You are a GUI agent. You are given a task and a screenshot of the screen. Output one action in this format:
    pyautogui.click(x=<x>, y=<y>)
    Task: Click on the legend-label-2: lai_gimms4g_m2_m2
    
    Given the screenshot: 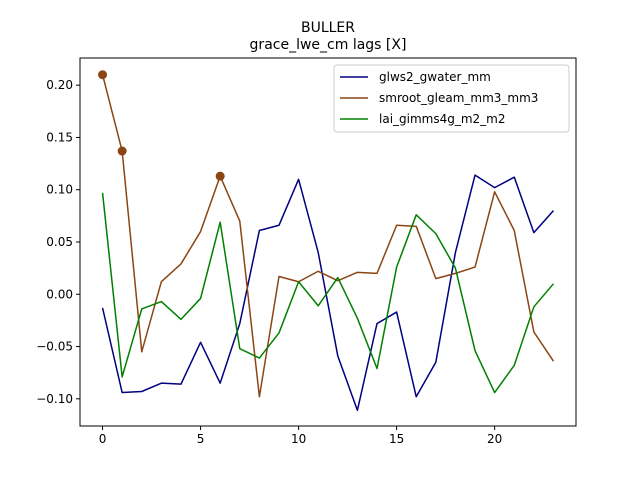 What is the action you would take?
    pyautogui.click(x=442, y=119)
    